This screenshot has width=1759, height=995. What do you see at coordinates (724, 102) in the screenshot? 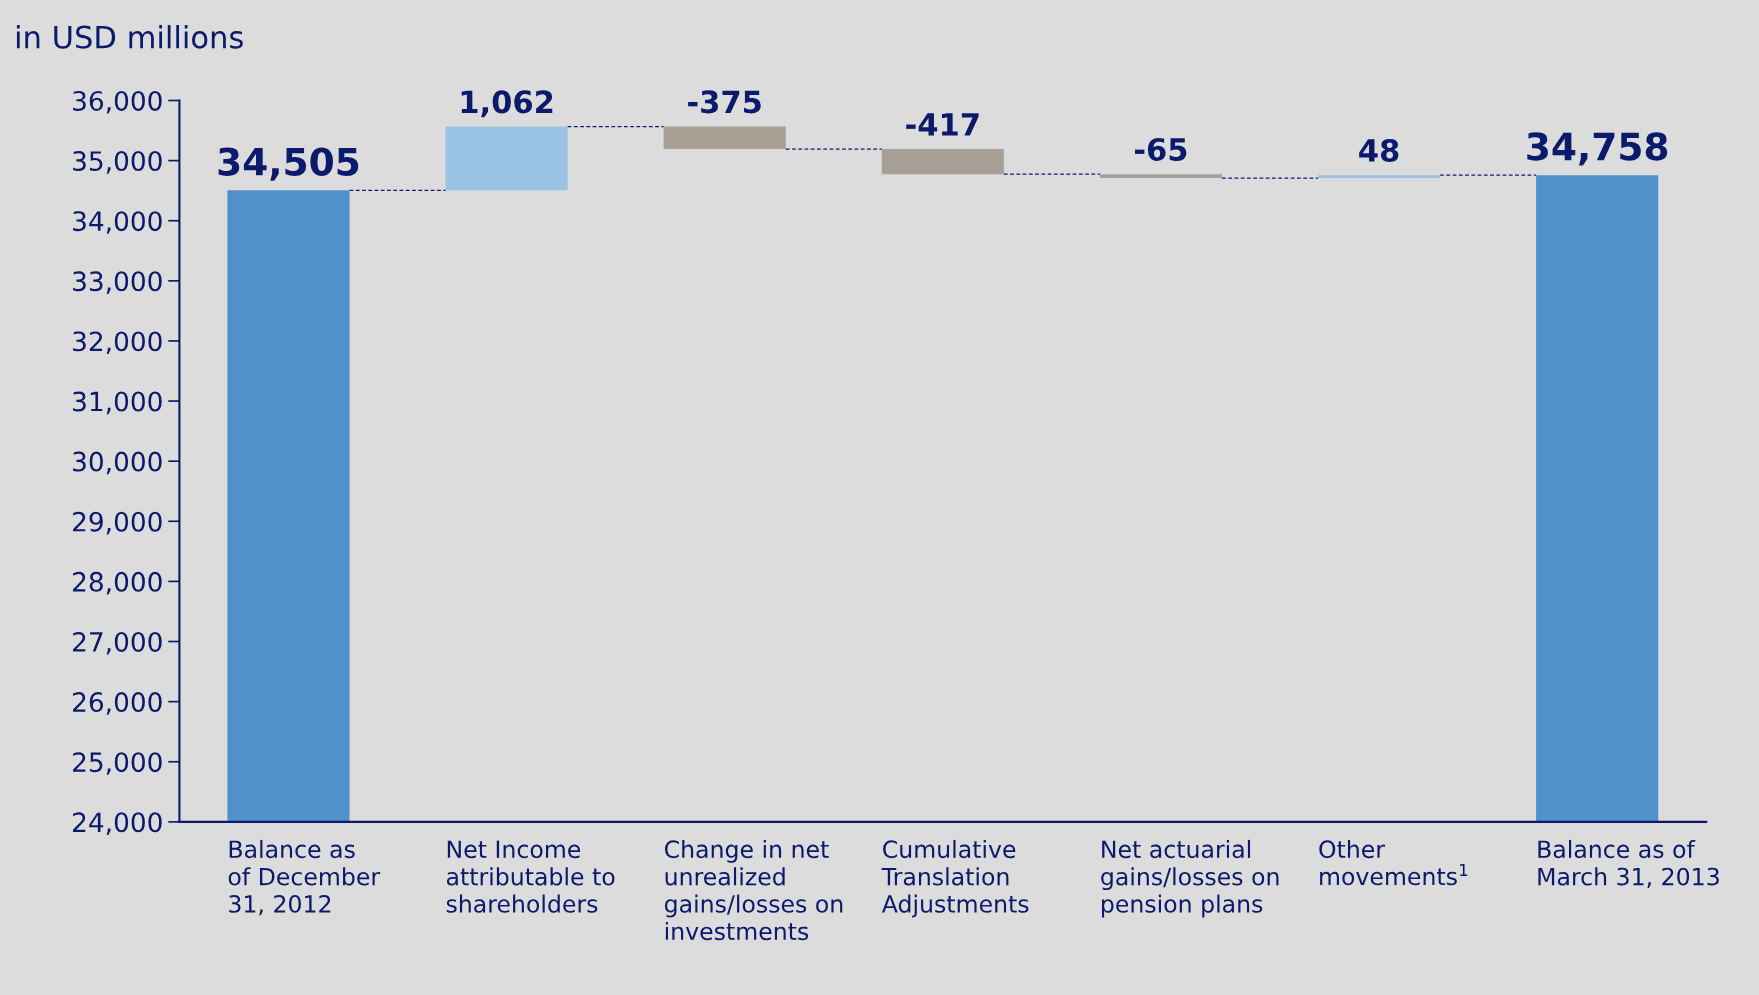
I see `data-label: -375` at bounding box center [724, 102].